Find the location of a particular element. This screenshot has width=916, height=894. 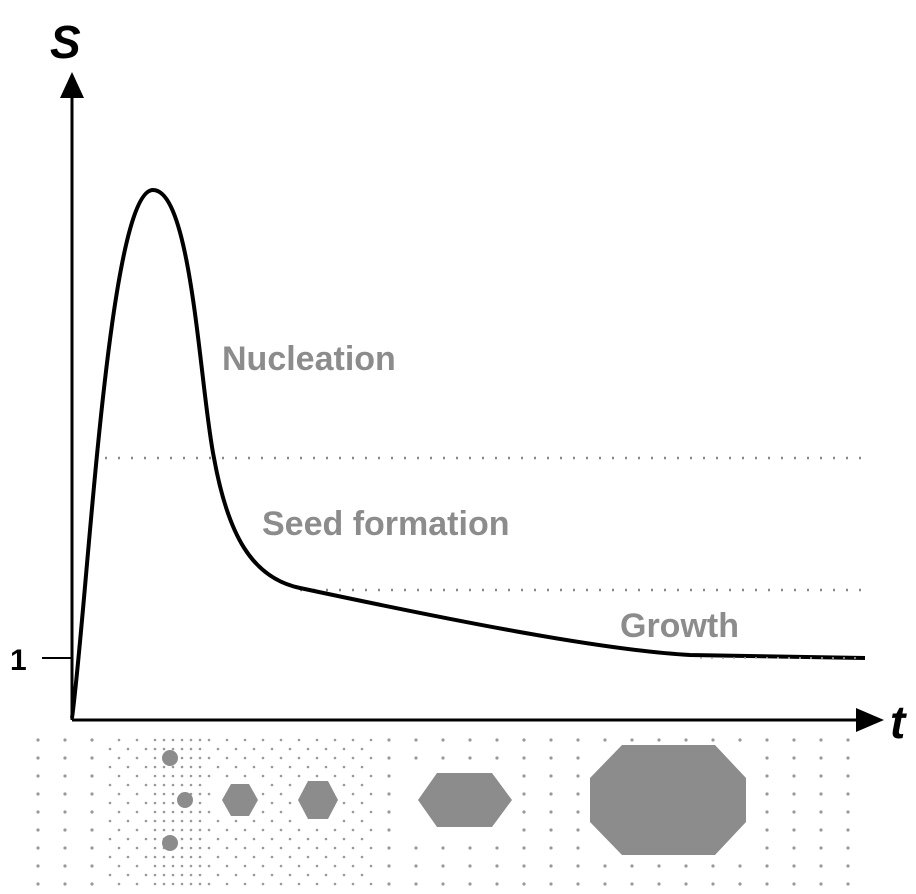

y-arrow is located at coordinates (72, 85).